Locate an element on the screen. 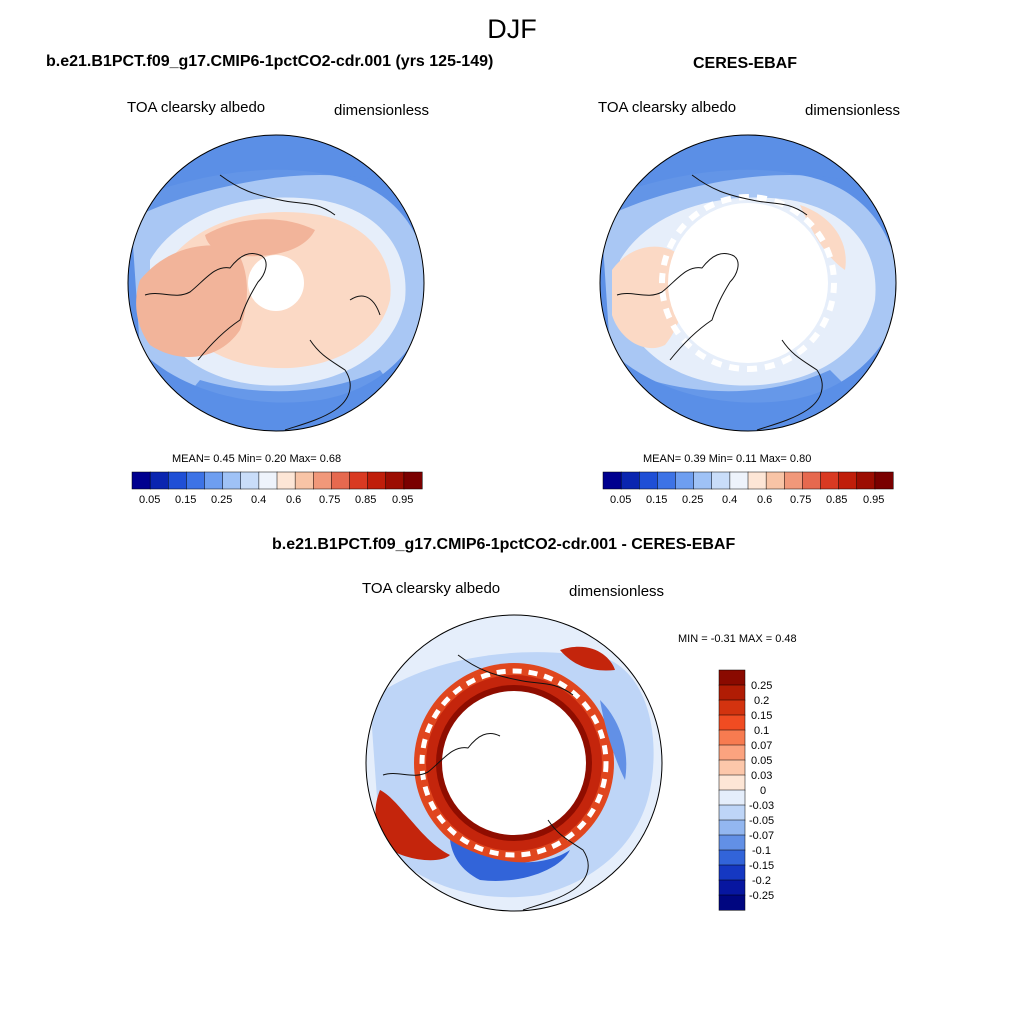 The image size is (1024, 1024). model-min-label: Min= is located at coordinates (249, 459).